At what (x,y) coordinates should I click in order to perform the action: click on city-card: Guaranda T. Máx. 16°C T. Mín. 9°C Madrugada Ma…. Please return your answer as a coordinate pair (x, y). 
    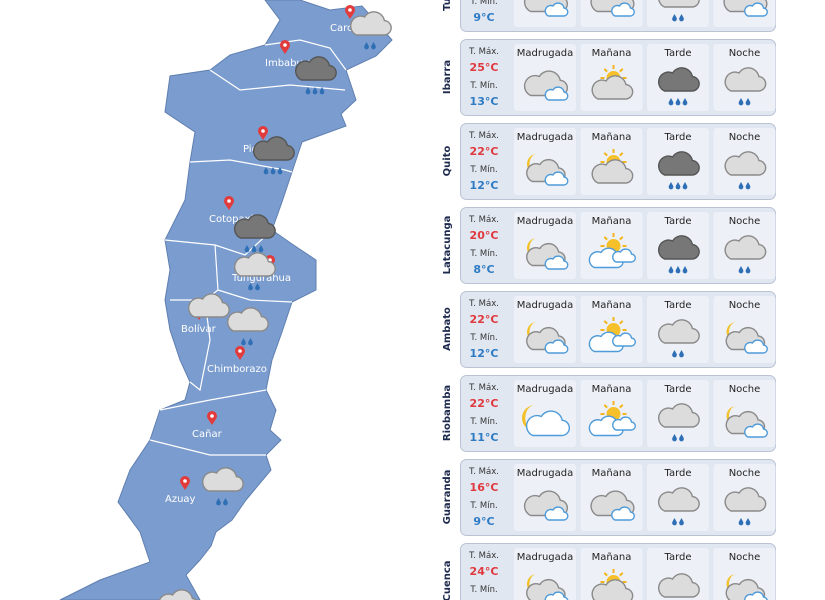
    Looking at the image, I should click on (609, 497).